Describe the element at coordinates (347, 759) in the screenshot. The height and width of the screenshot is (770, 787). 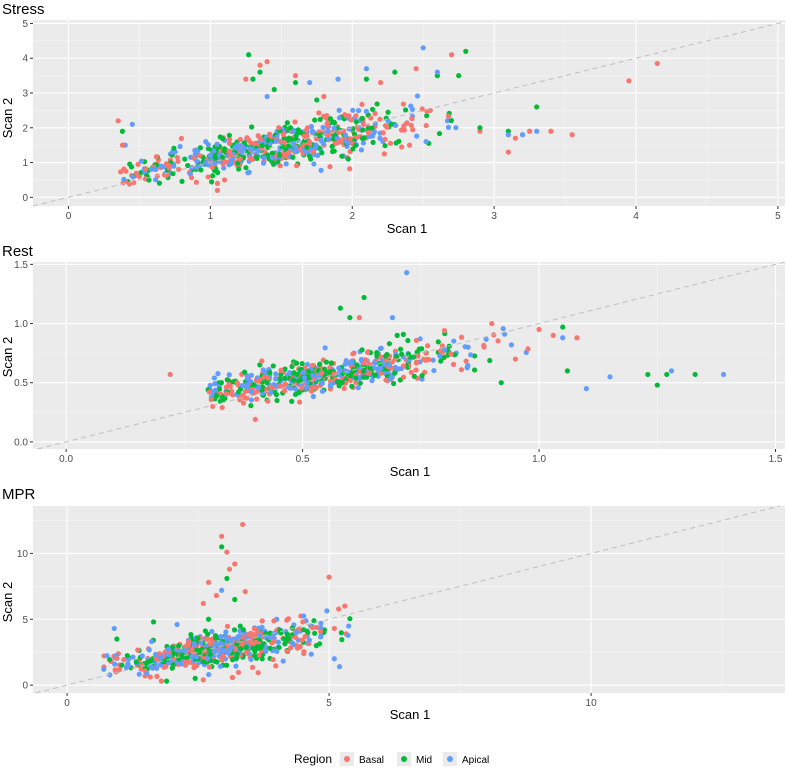
I see `legend-key-basal` at that location.